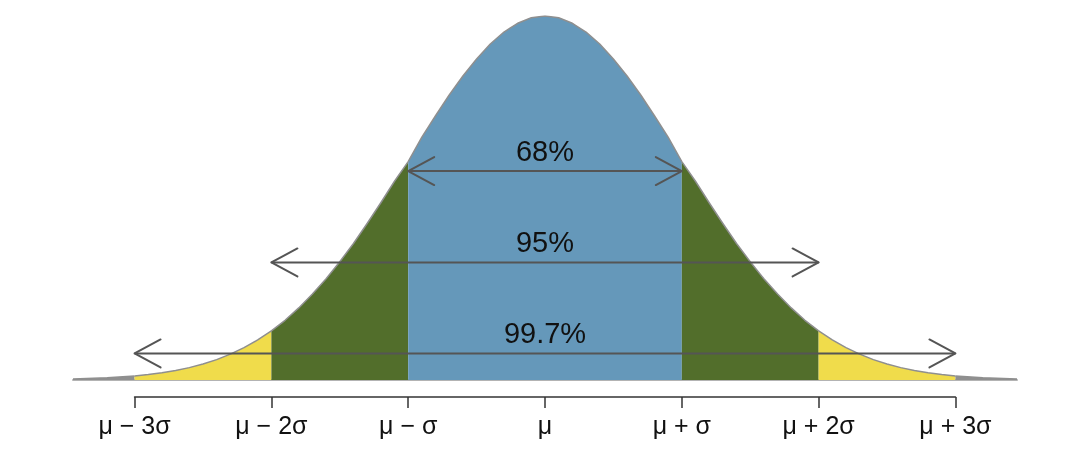  Describe the element at coordinates (408, 424) in the screenshot. I see `x-tick-label: μ − σ` at that location.